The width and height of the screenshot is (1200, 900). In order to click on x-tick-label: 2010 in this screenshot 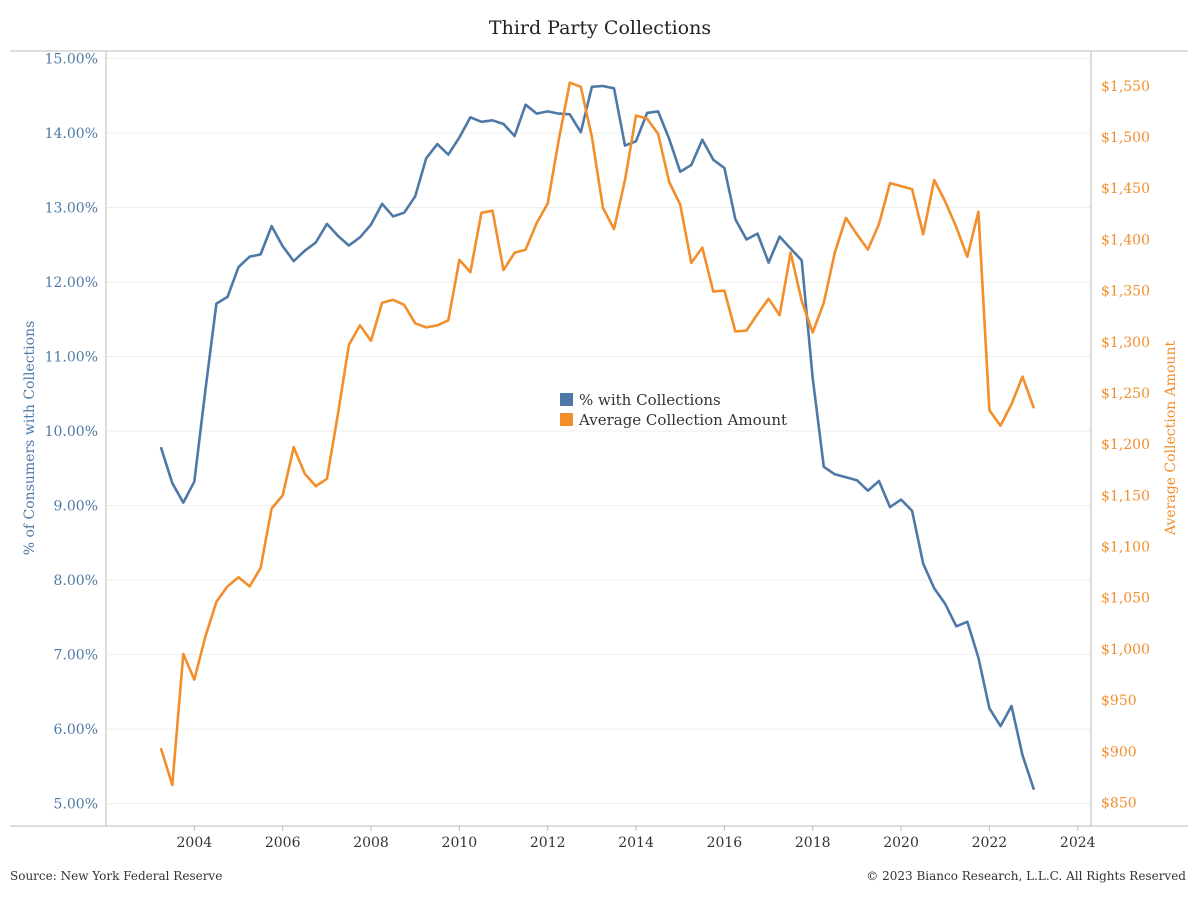, I will do `click(460, 843)`.